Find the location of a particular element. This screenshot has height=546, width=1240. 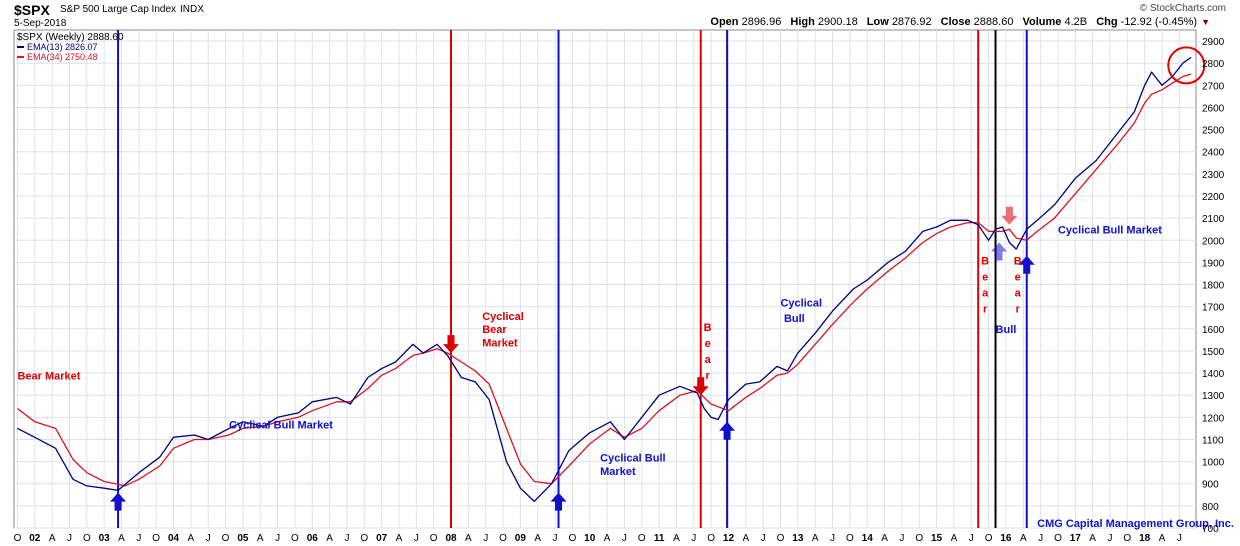

y-tick-label: 1000 is located at coordinates (1213, 463).